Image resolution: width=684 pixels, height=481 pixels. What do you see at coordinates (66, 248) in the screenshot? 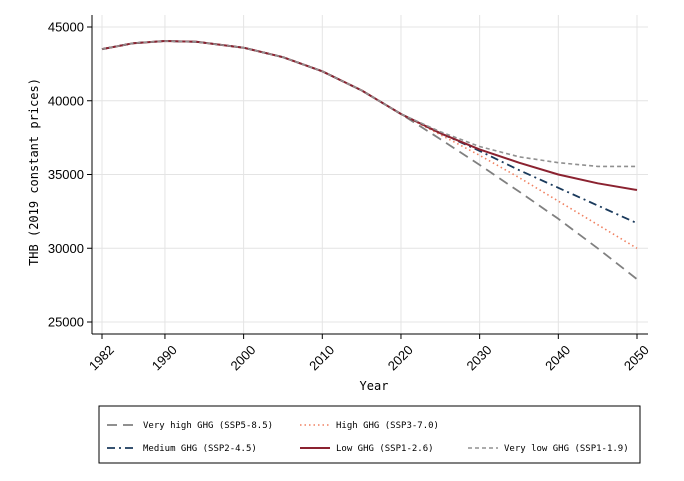
I see `y-tick-label: 30000` at bounding box center [66, 248].